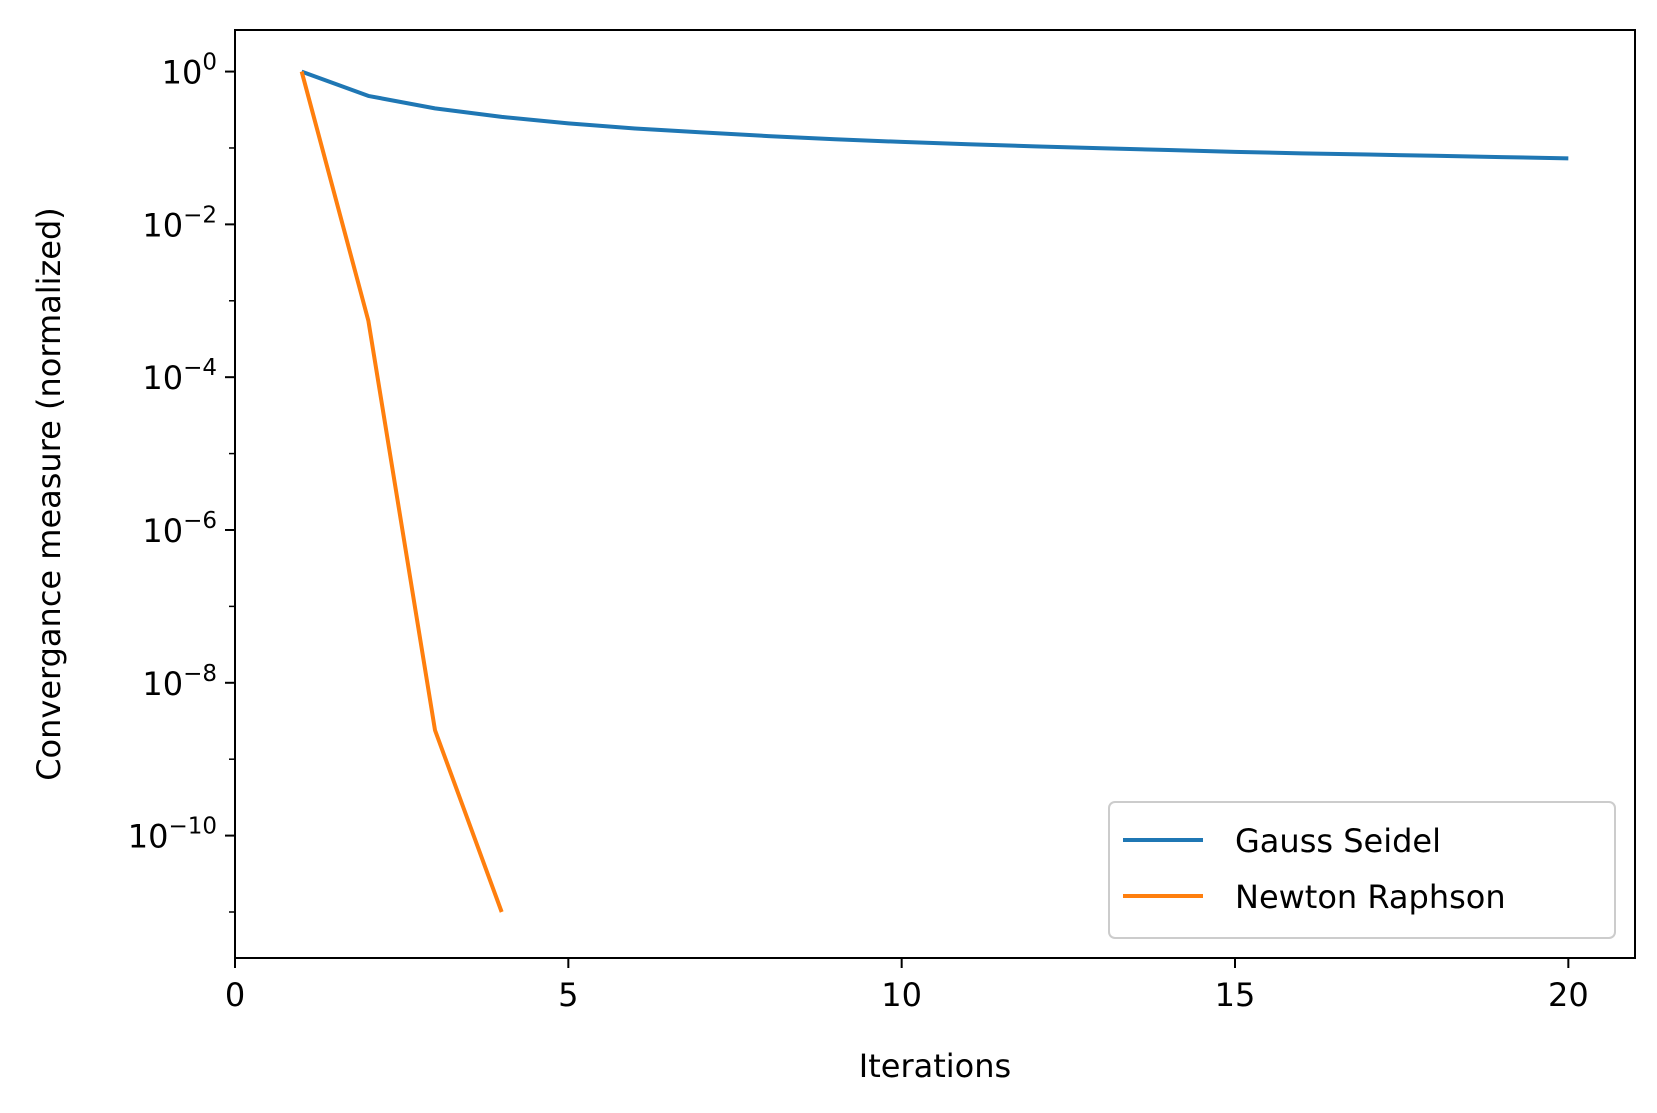 The image size is (1657, 1113). Describe the element at coordinates (49, 494) in the screenshot. I see `y-axis-label: Convergance measure (normalized)` at that location.